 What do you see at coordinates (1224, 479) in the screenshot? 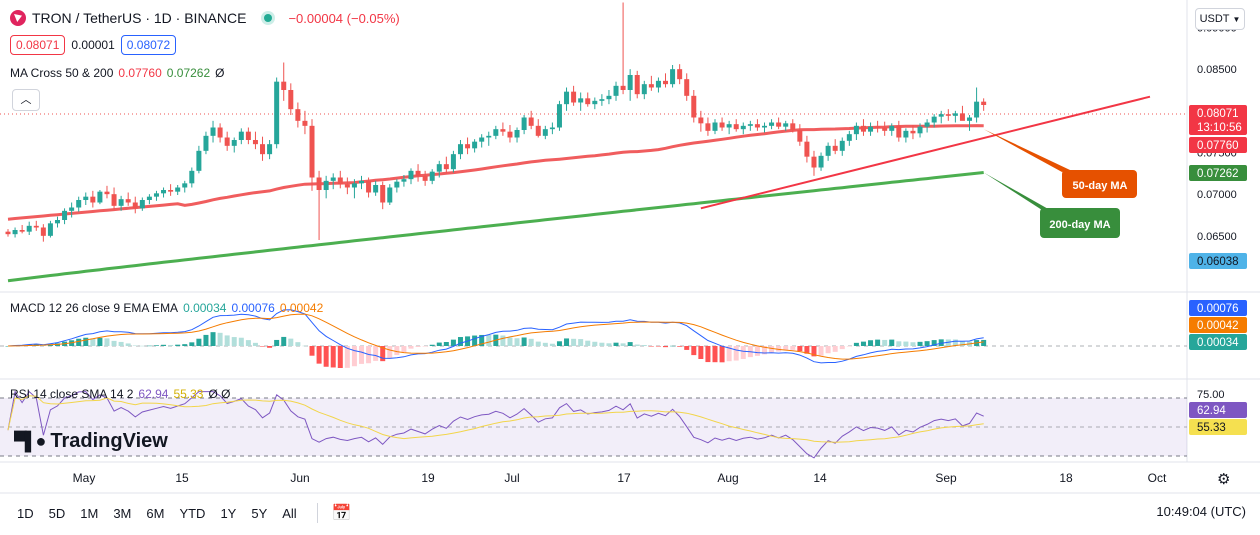
I see `gear-icon: ⚙` at bounding box center [1224, 479].